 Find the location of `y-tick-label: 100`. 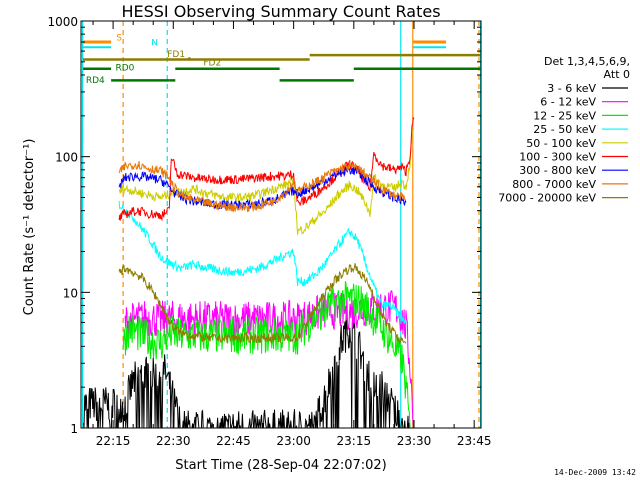

y-tick-label: 100 is located at coordinates (66, 158).